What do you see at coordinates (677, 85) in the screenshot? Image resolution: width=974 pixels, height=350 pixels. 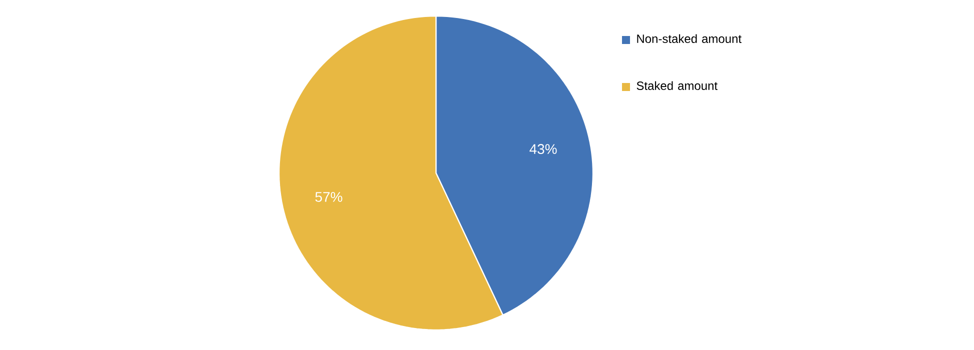 I see `legend-label: Staked amount` at bounding box center [677, 85].